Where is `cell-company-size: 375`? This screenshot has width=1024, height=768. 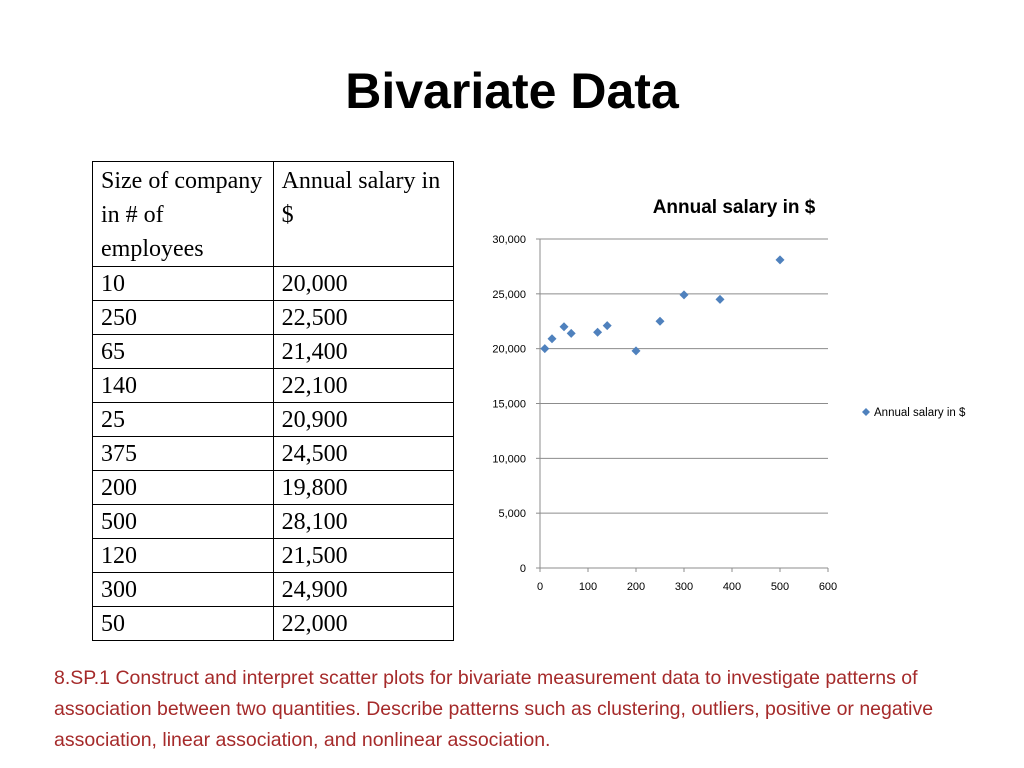 cell-company-size: 375 is located at coordinates (183, 453).